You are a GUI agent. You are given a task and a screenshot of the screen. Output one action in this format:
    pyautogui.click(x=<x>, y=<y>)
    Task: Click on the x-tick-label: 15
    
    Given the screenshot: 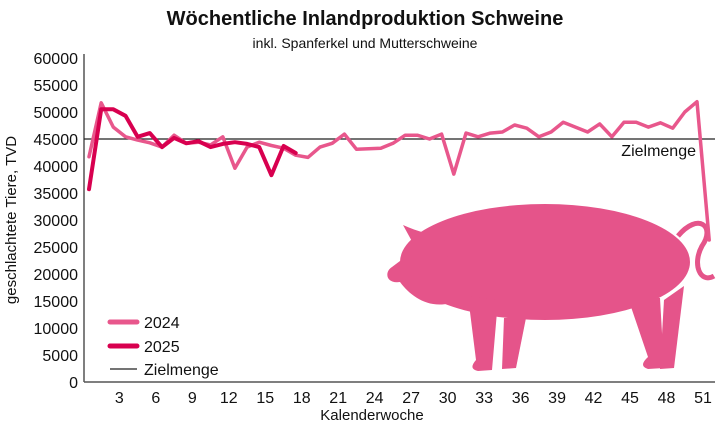 What is the action you would take?
    pyautogui.click(x=265, y=398)
    